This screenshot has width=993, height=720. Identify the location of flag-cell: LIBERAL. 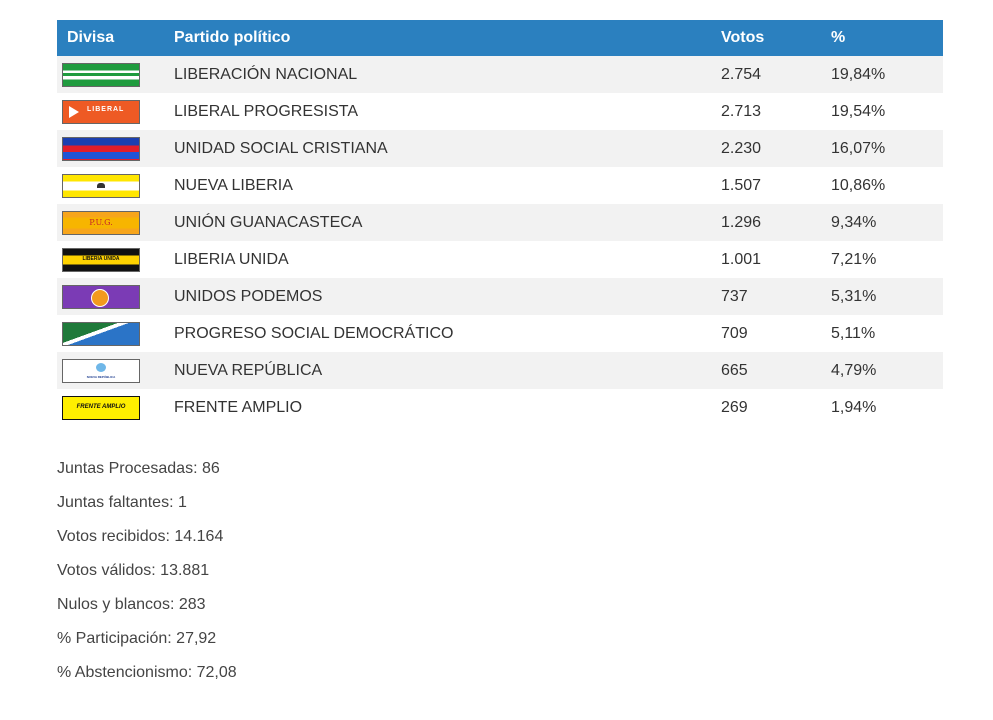
(115, 111).